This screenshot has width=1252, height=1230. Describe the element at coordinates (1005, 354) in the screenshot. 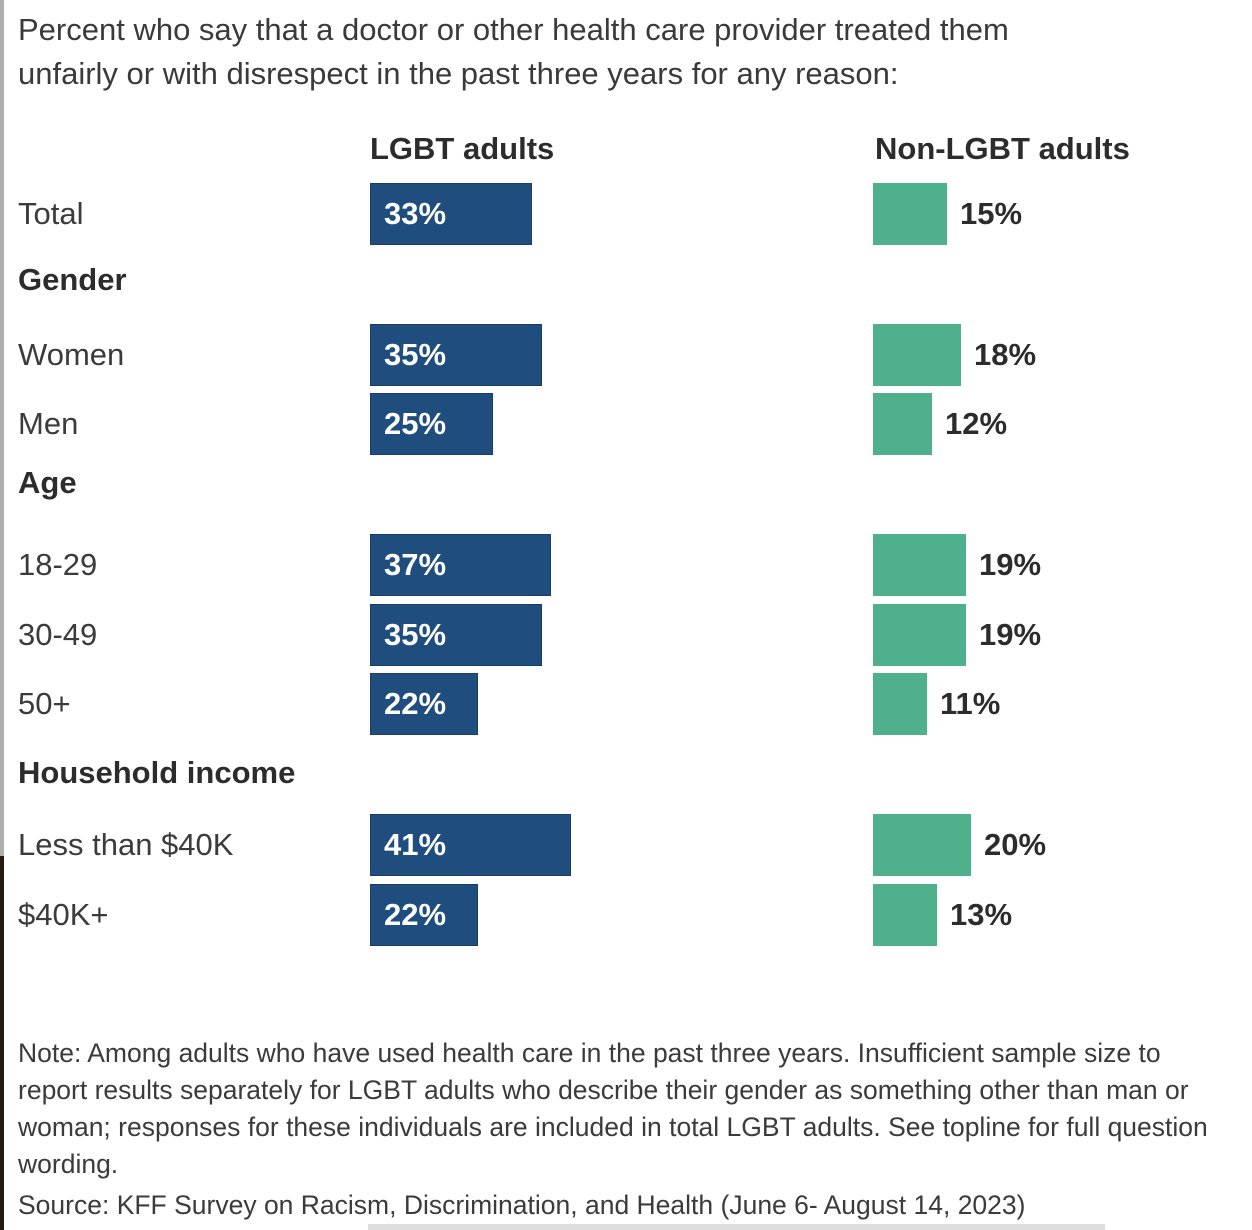

I see `non-lgbt-value-women: 18%` at that location.